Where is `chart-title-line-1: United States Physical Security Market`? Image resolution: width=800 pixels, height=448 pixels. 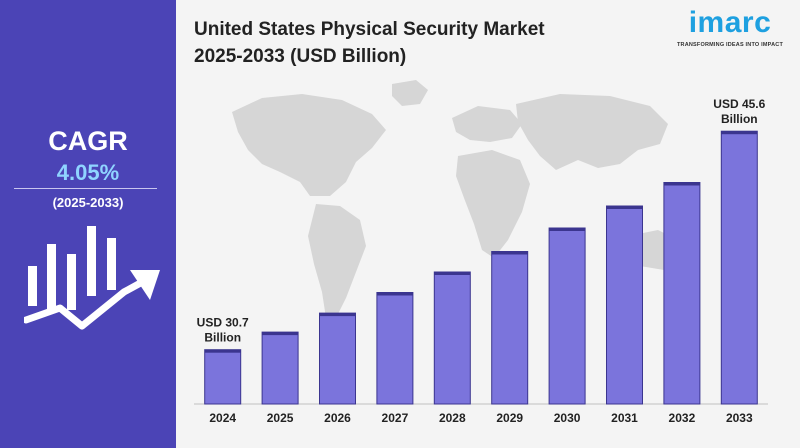 chart-title-line-1: United States Physical Security Market is located at coordinates (369, 29).